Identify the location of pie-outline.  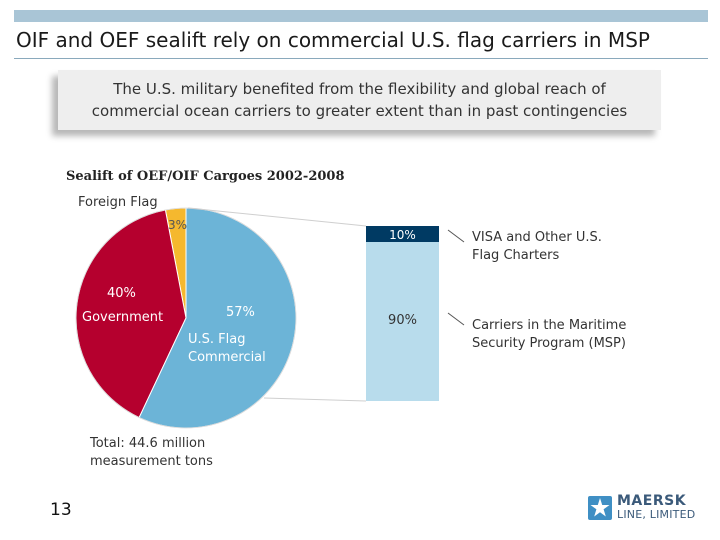
(186, 318).